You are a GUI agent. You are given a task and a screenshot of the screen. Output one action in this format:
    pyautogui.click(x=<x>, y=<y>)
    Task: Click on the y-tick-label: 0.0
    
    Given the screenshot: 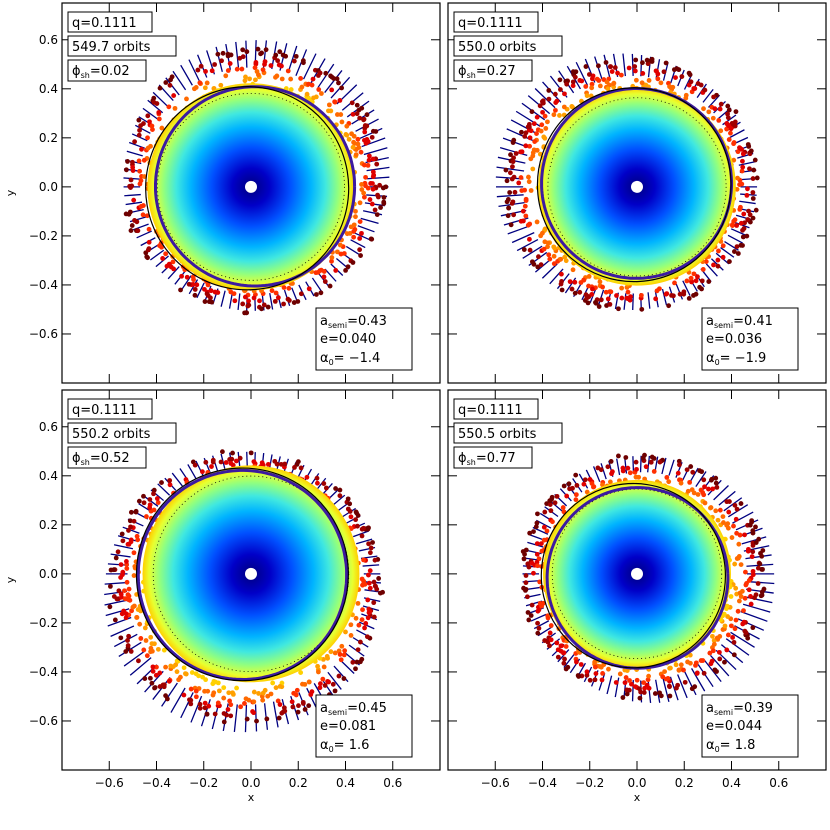 What is the action you would take?
    pyautogui.click(x=48, y=574)
    